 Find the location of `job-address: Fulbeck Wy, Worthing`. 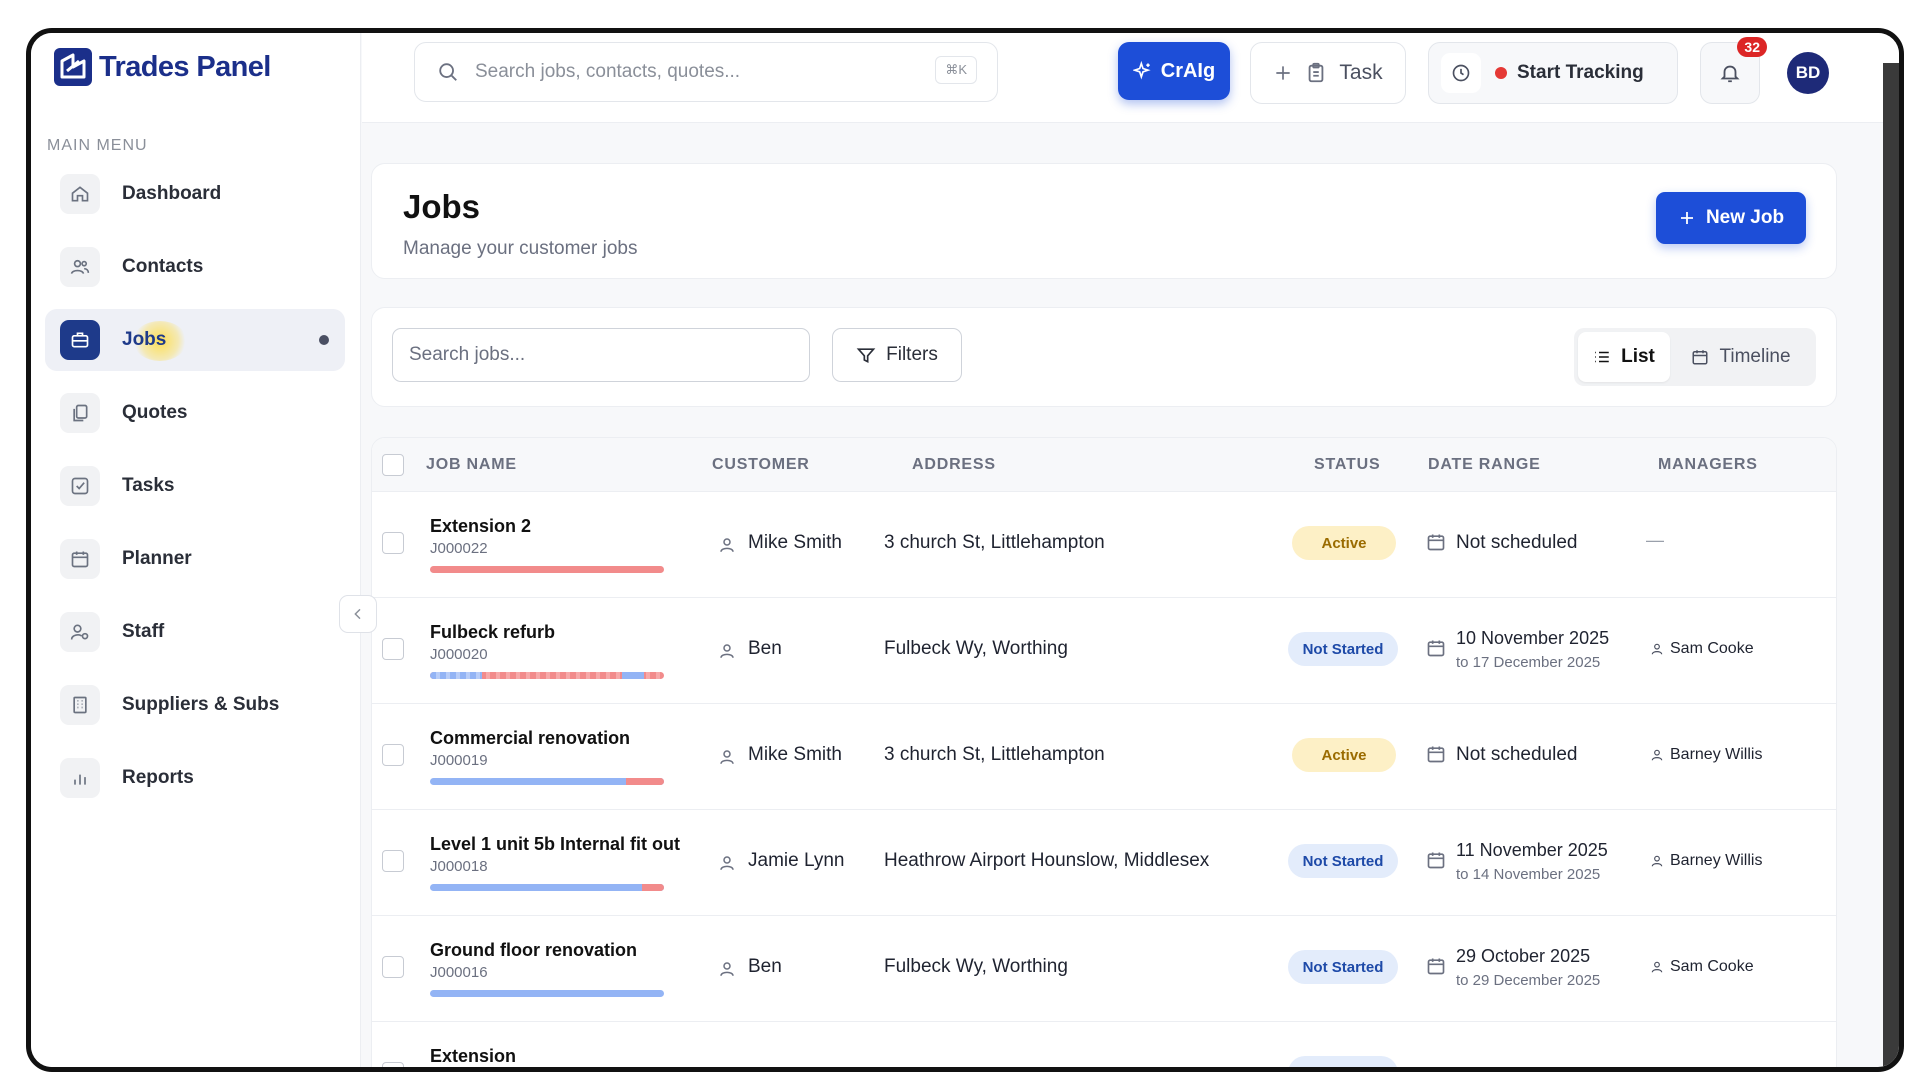

job-address: Fulbeck Wy, Worthing is located at coordinates (976, 648).